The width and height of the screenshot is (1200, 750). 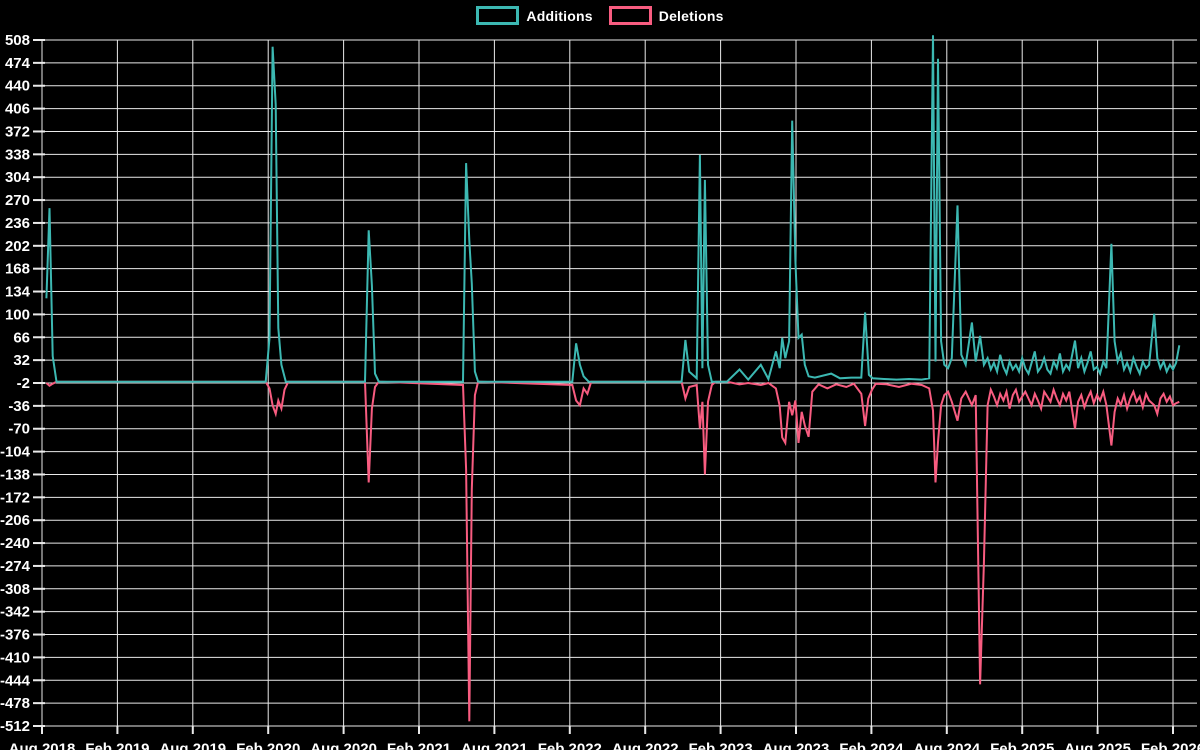 What do you see at coordinates (1022, 745) in the screenshot?
I see `x-tick-label: Feb 2025` at bounding box center [1022, 745].